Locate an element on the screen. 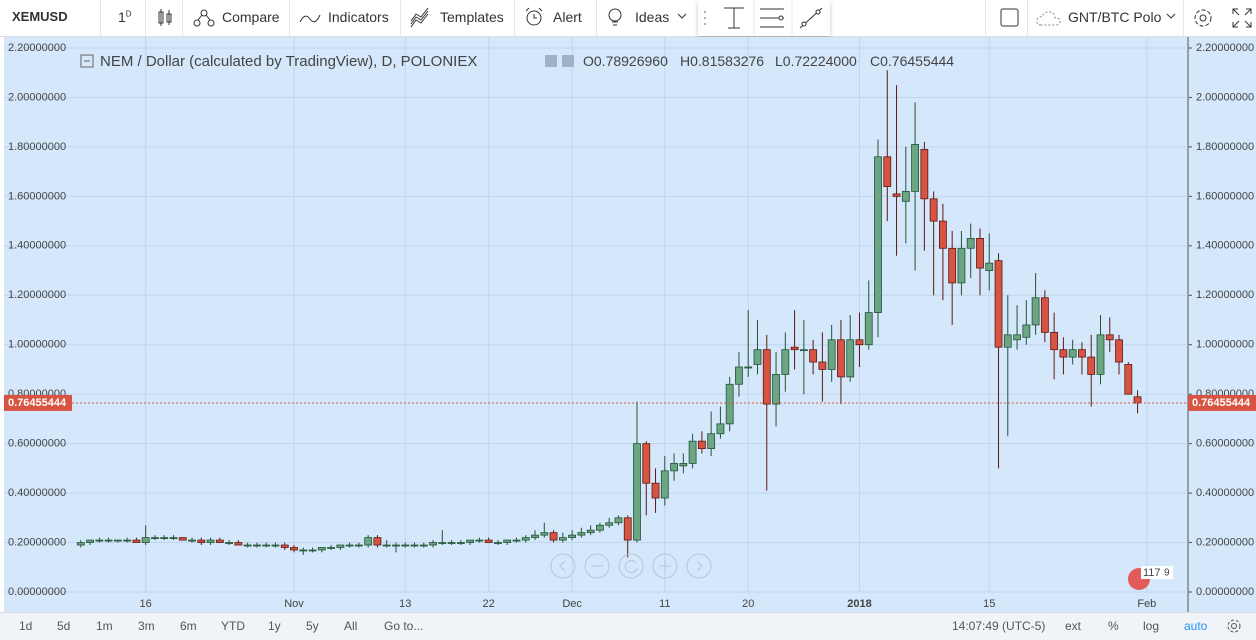  range-button: 5d is located at coordinates (64, 626).